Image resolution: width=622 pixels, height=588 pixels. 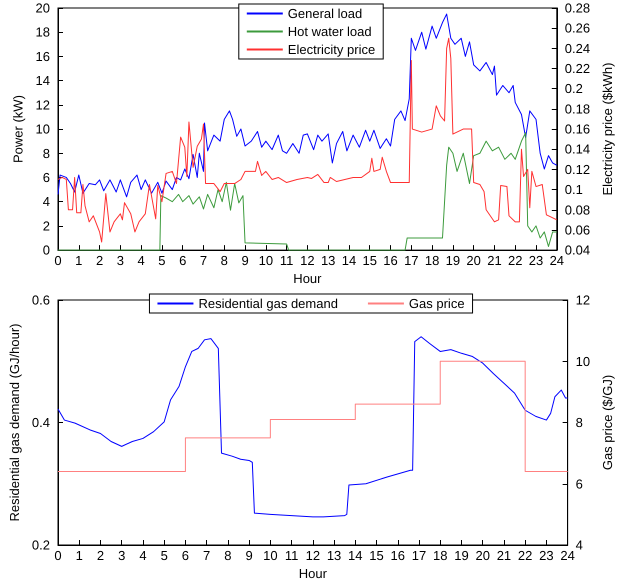 What do you see at coordinates (46, 202) in the screenshot?
I see `y-tick-label: 4` at bounding box center [46, 202].